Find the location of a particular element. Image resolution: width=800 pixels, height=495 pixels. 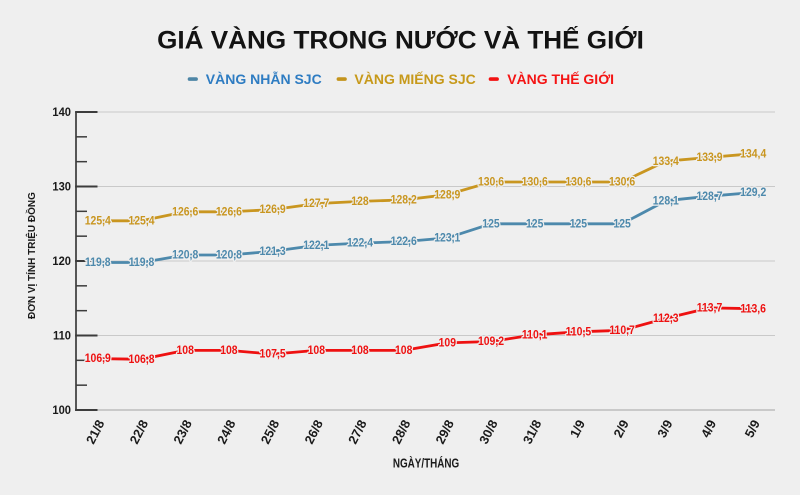

svg-text: 110 is located at coordinates (62, 336).